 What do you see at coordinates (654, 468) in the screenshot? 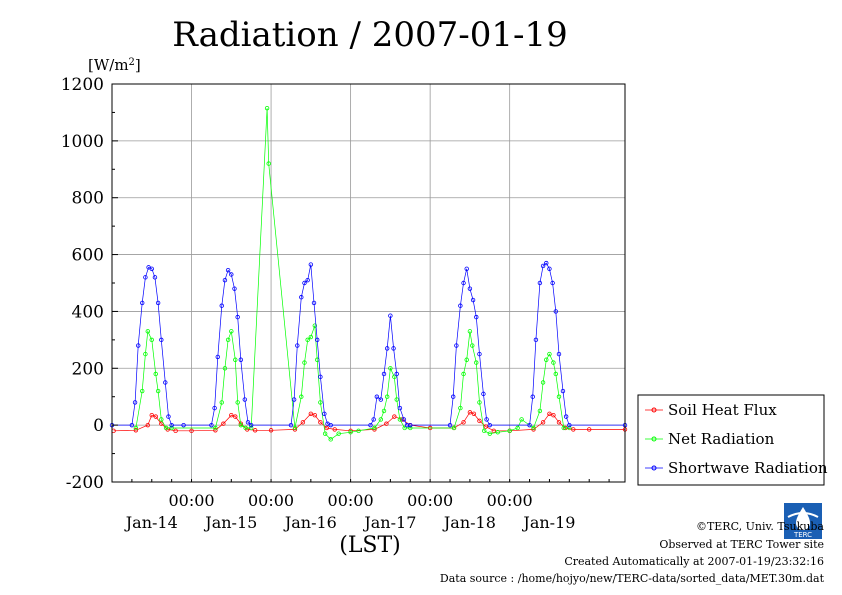
I see `legend-marker` at bounding box center [654, 468].